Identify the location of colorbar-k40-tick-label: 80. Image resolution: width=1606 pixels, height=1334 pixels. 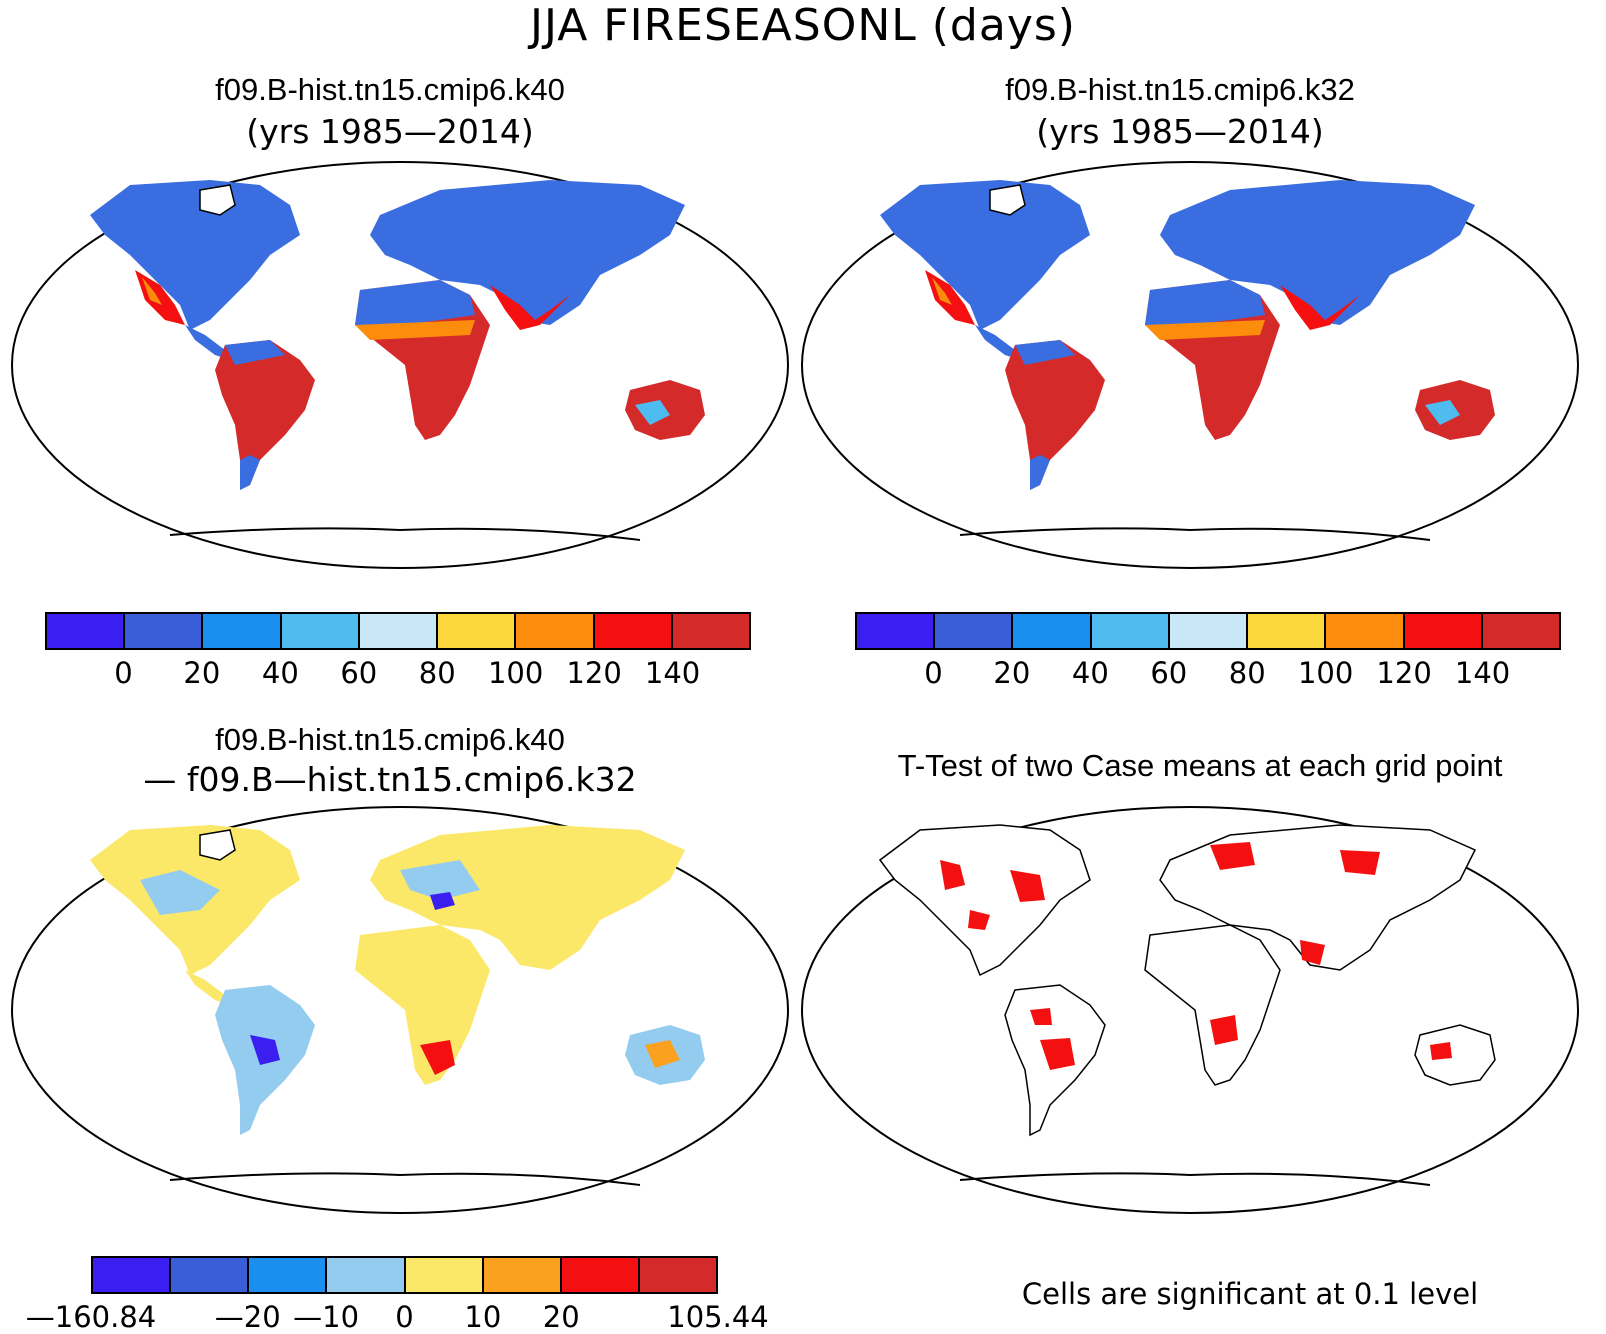
(437, 673).